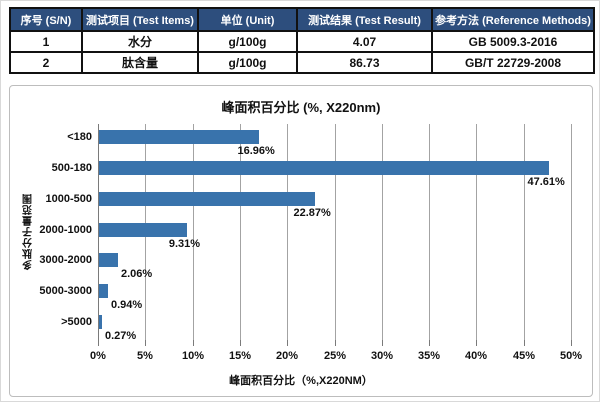 This screenshot has width=600, height=402. Describe the element at coordinates (364, 62) in the screenshot. I see `table-cell: 86.73` at that location.